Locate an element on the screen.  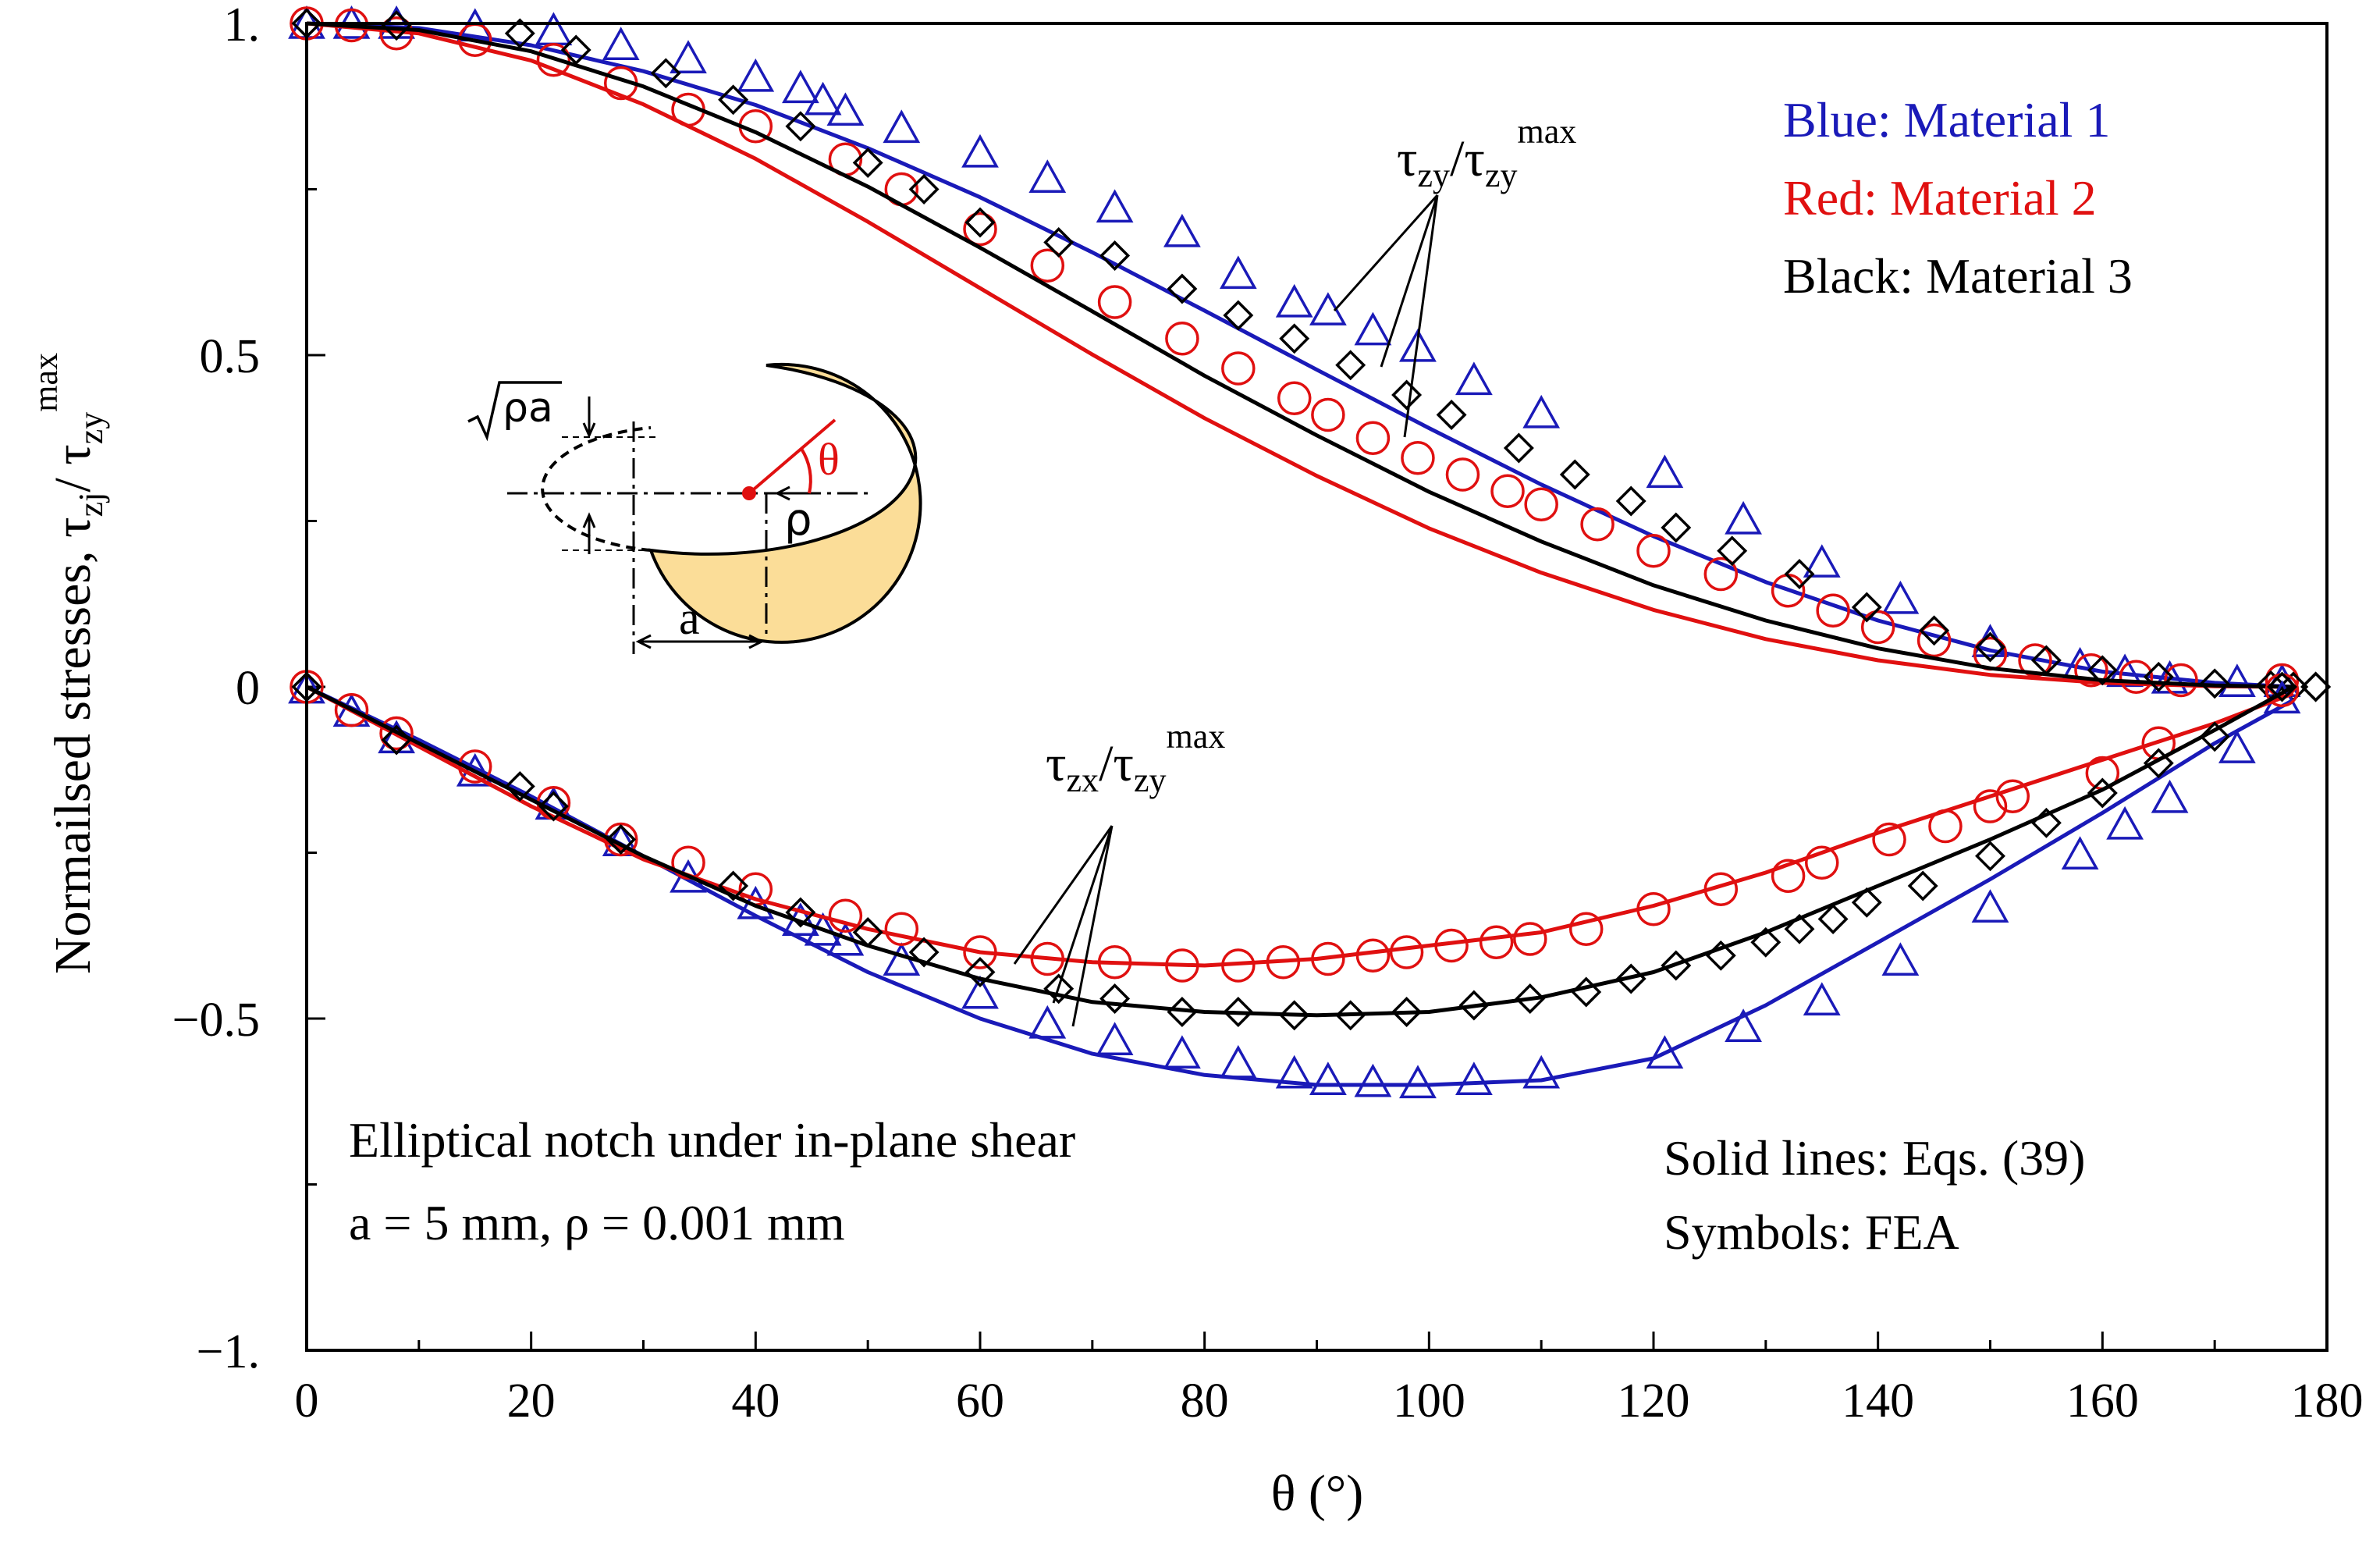
tzy-sub1: zy is located at coordinates (1434, 175).